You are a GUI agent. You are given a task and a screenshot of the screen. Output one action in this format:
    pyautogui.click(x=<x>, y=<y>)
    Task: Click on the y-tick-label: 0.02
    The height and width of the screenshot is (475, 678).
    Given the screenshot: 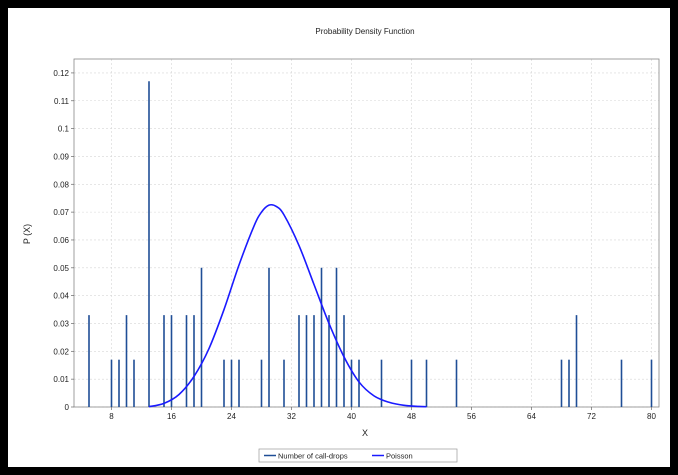 What is the action you would take?
    pyautogui.click(x=61, y=351)
    